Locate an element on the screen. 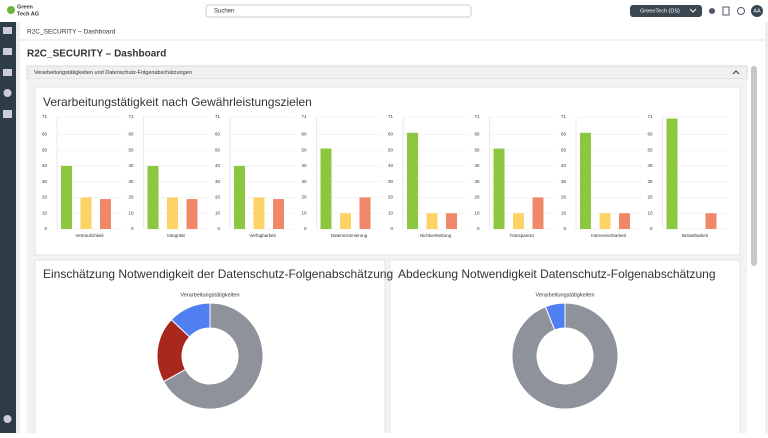  x-tick-label: Transparenz is located at coordinates (522, 235).